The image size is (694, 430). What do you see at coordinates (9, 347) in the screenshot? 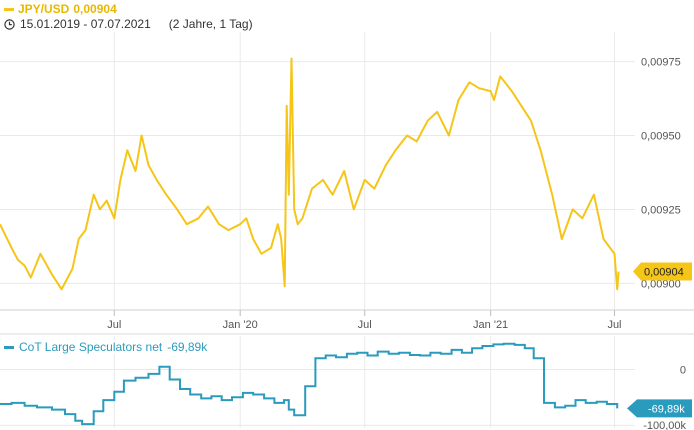
I see `cot-series-swatch` at bounding box center [9, 347].